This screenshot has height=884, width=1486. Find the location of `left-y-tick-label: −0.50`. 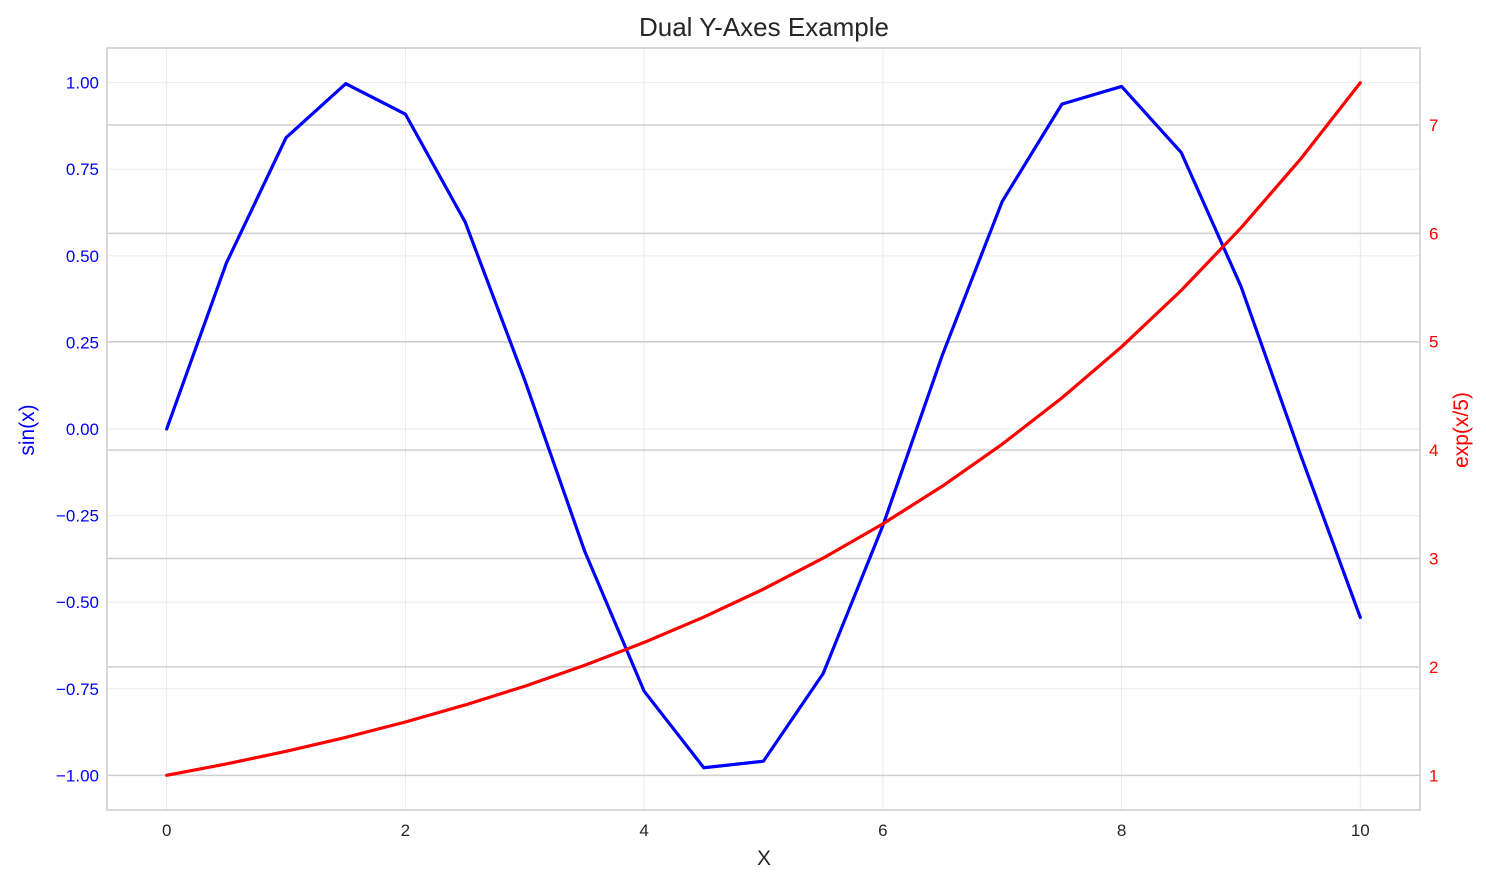

left-y-tick-label: −0.50 is located at coordinates (77, 602).